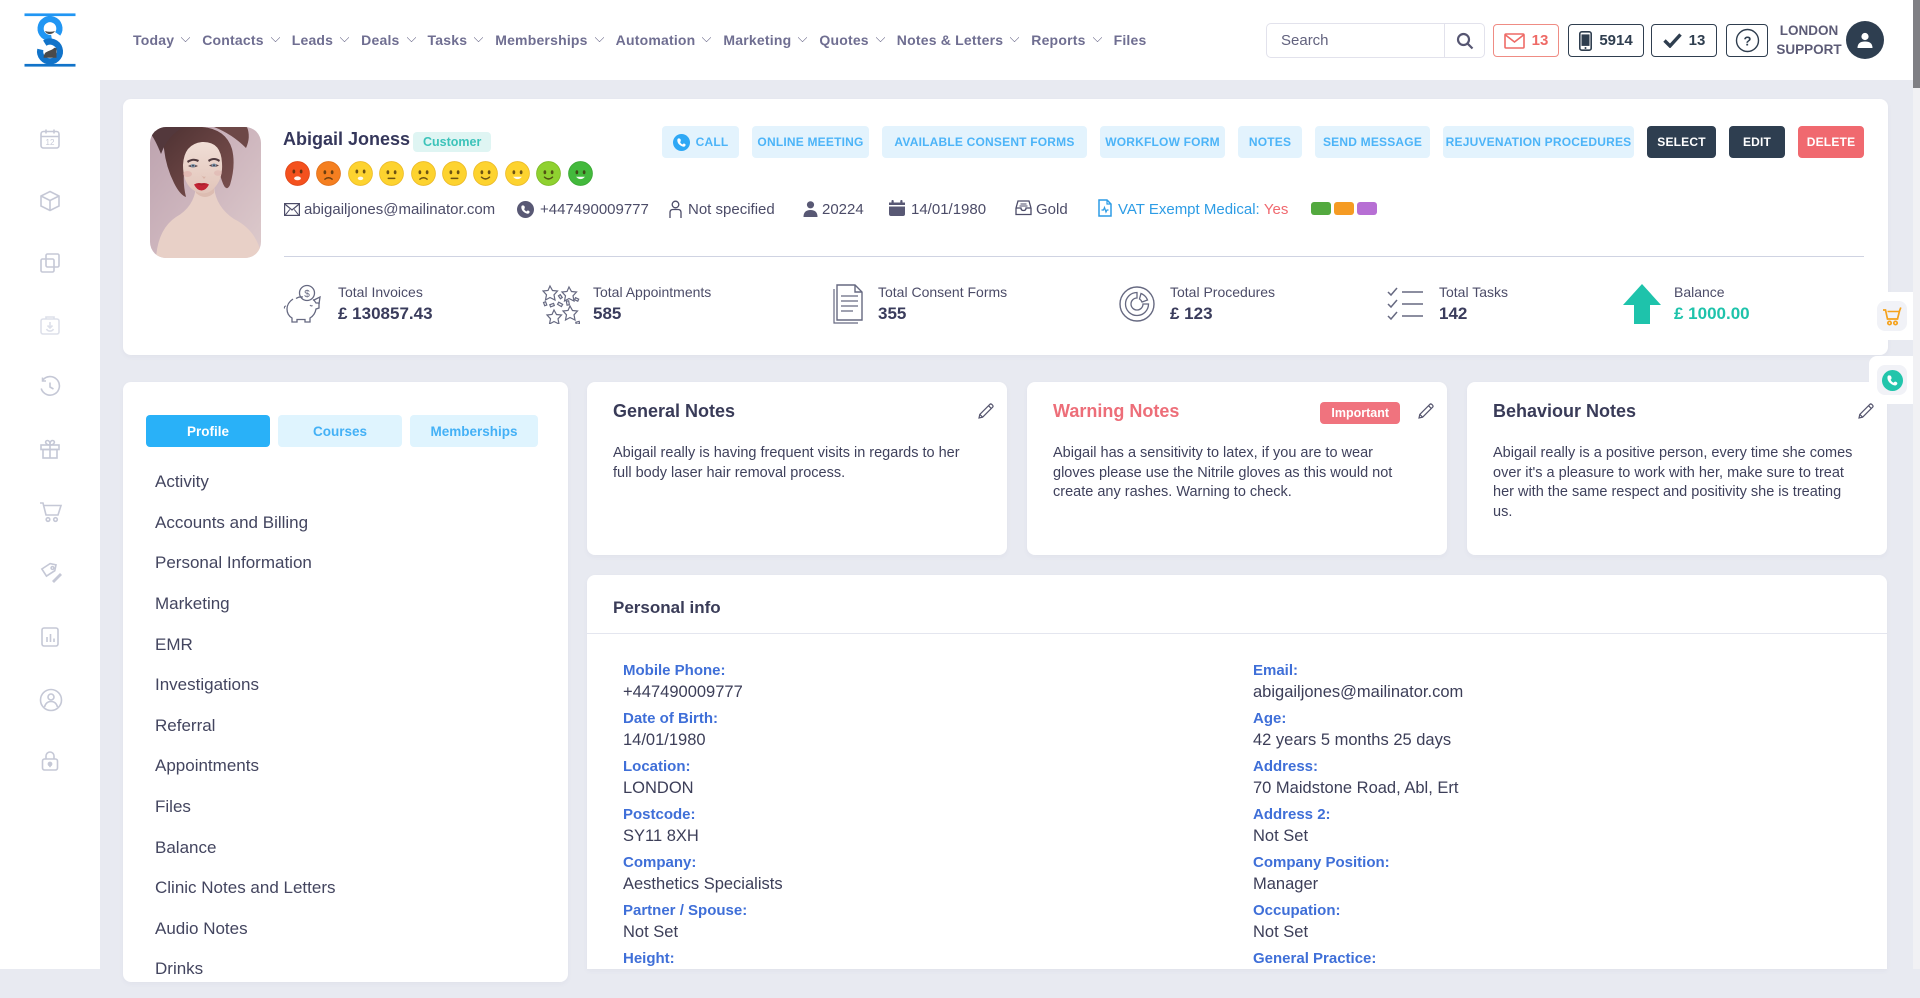 The height and width of the screenshot is (998, 1920). What do you see at coordinates (50, 142) in the screenshot?
I see `svg-text: 12` at bounding box center [50, 142].